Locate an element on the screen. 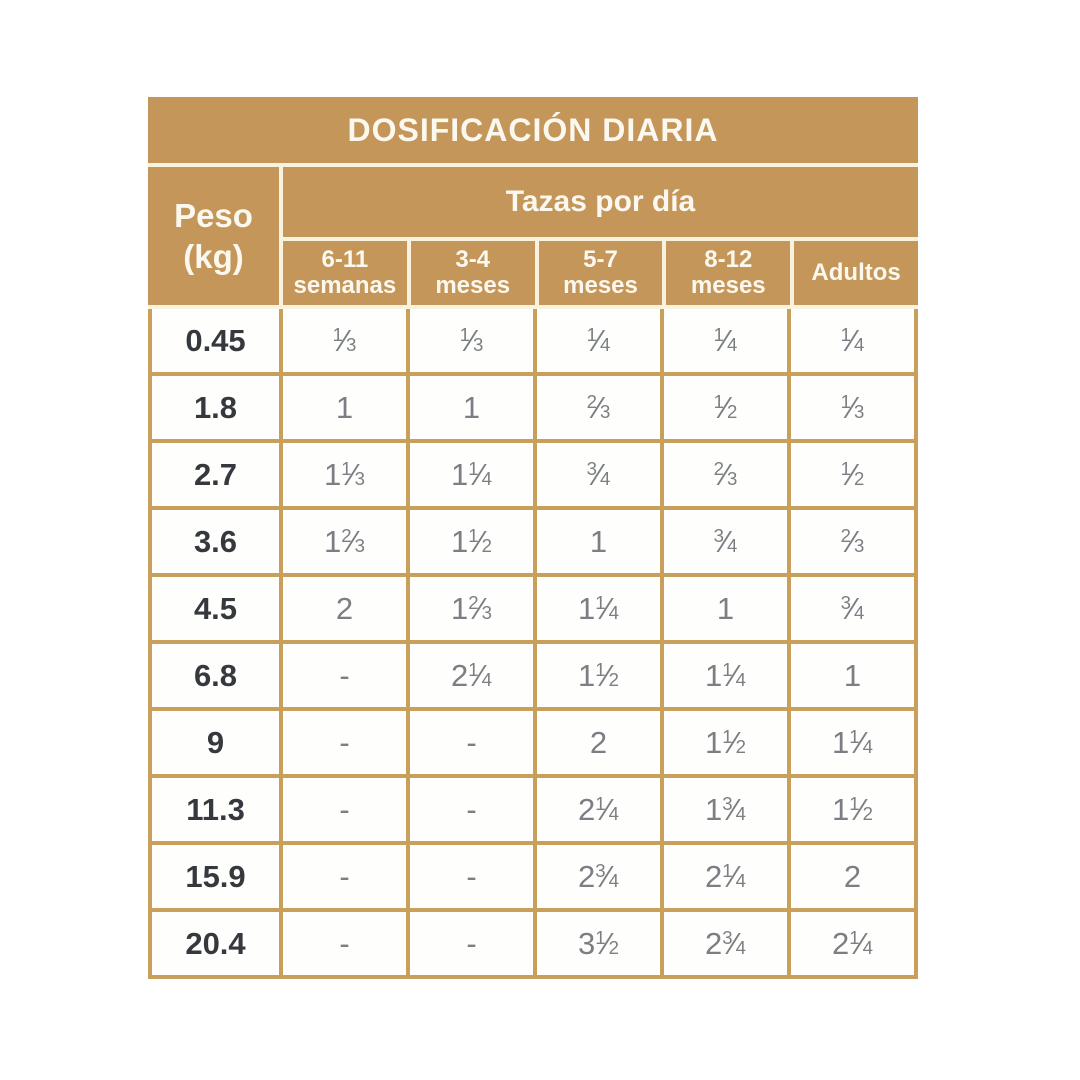  weight-cell: 6.8 is located at coordinates (215, 675).